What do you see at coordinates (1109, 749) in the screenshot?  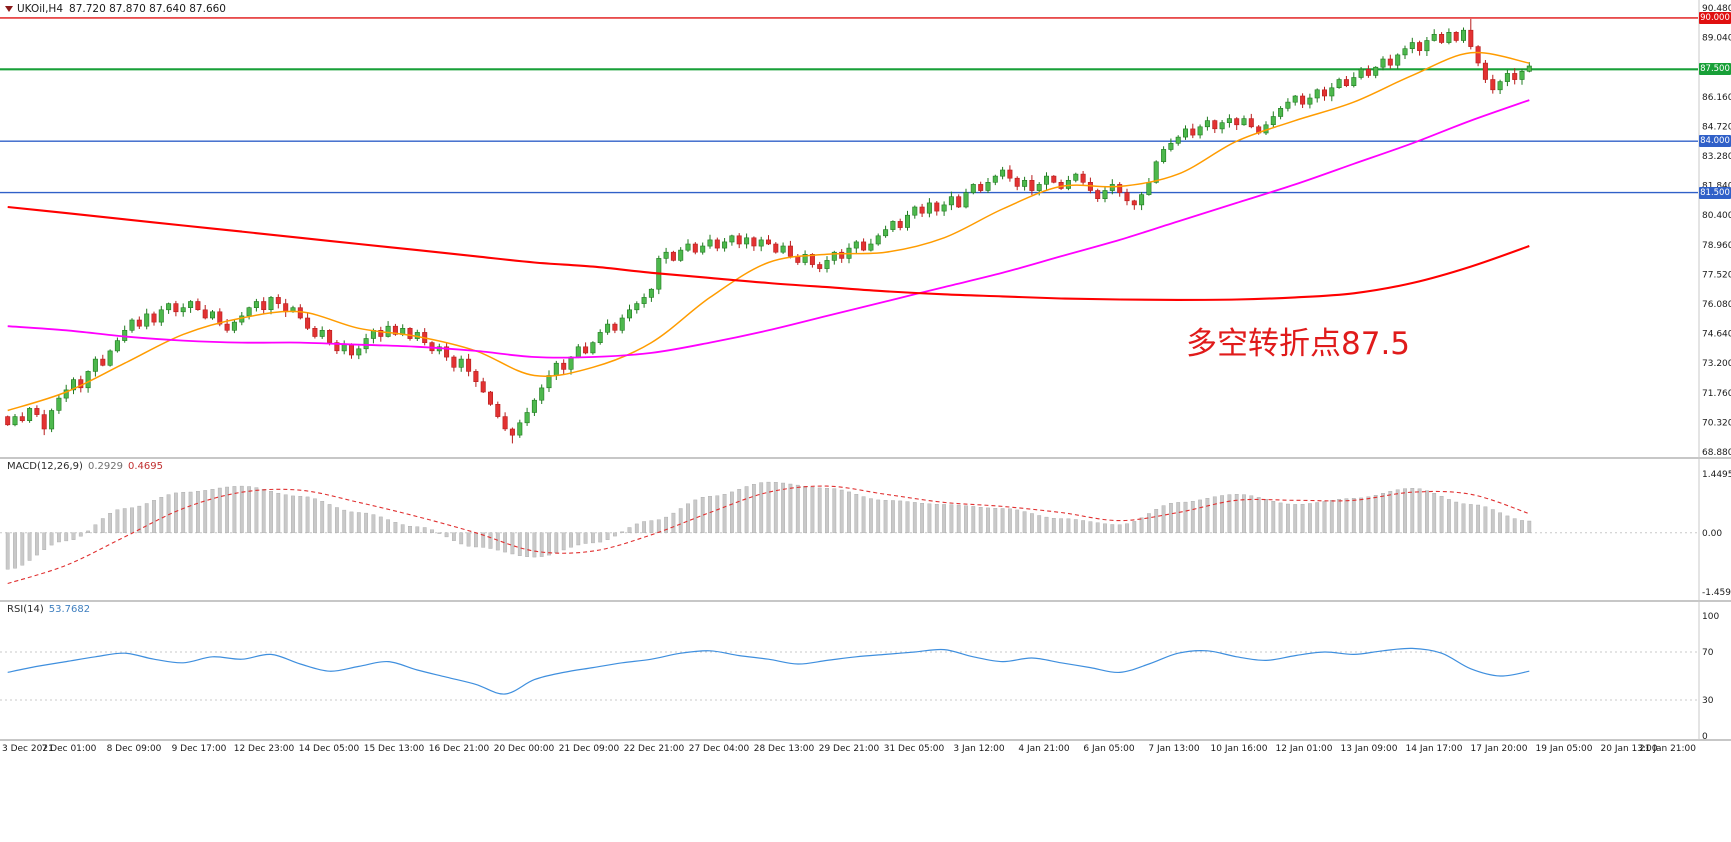 I see `time-tick-label: 6 Jan 05:00` at bounding box center [1109, 749].